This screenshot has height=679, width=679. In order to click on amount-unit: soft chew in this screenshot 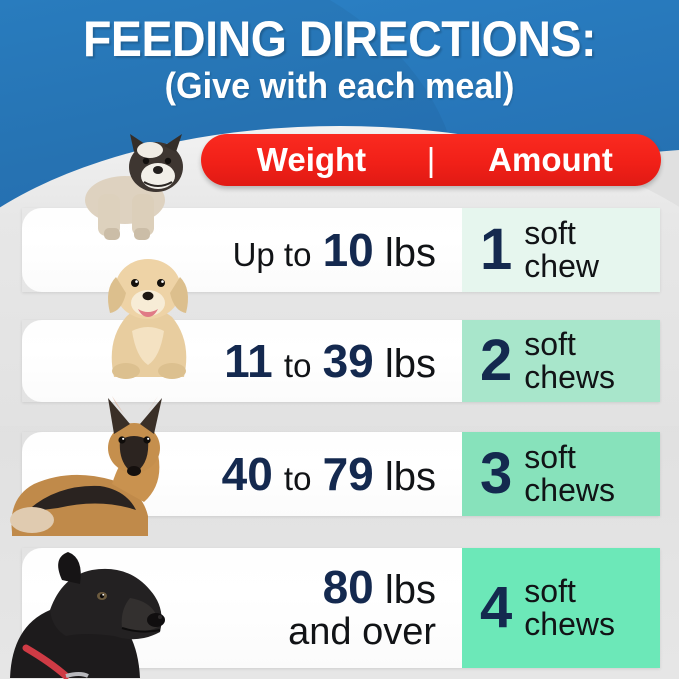, I will do `click(561, 249)`.